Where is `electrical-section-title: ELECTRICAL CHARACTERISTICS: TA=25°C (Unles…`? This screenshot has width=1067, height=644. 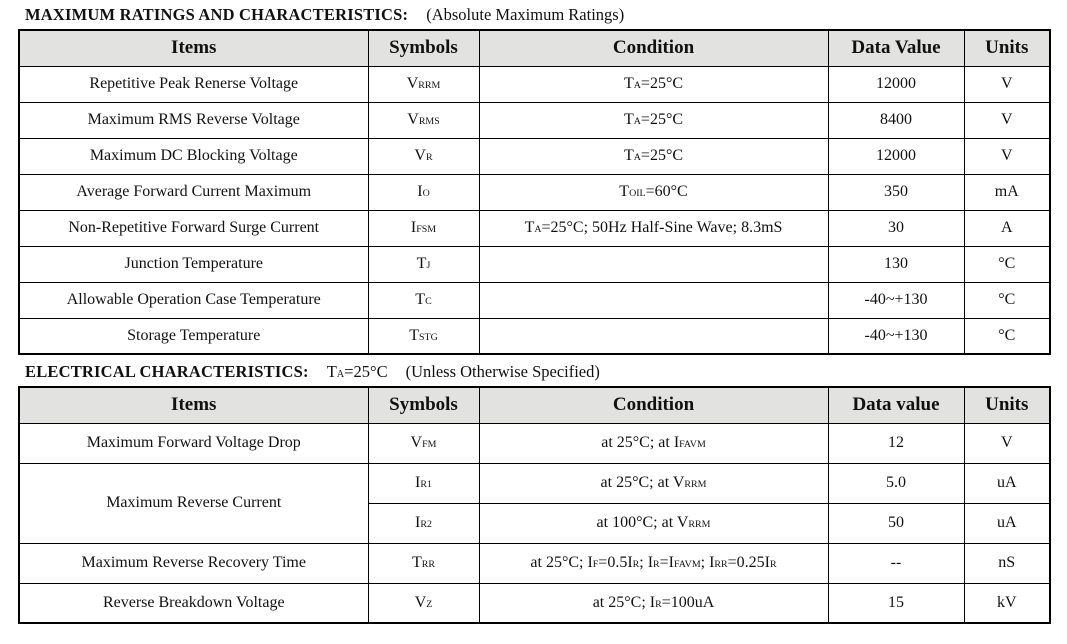 electrical-section-title: ELECTRICAL CHARACTERISTICS: TA=25°C (Unles… is located at coordinates (533, 373).